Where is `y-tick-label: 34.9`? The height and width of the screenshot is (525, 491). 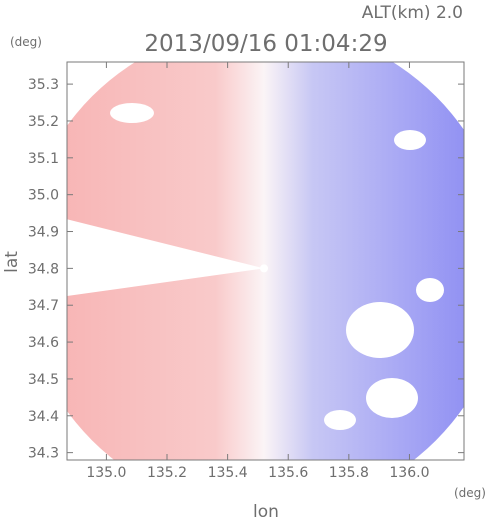
y-tick-label: 34.9 is located at coordinates (43, 233).